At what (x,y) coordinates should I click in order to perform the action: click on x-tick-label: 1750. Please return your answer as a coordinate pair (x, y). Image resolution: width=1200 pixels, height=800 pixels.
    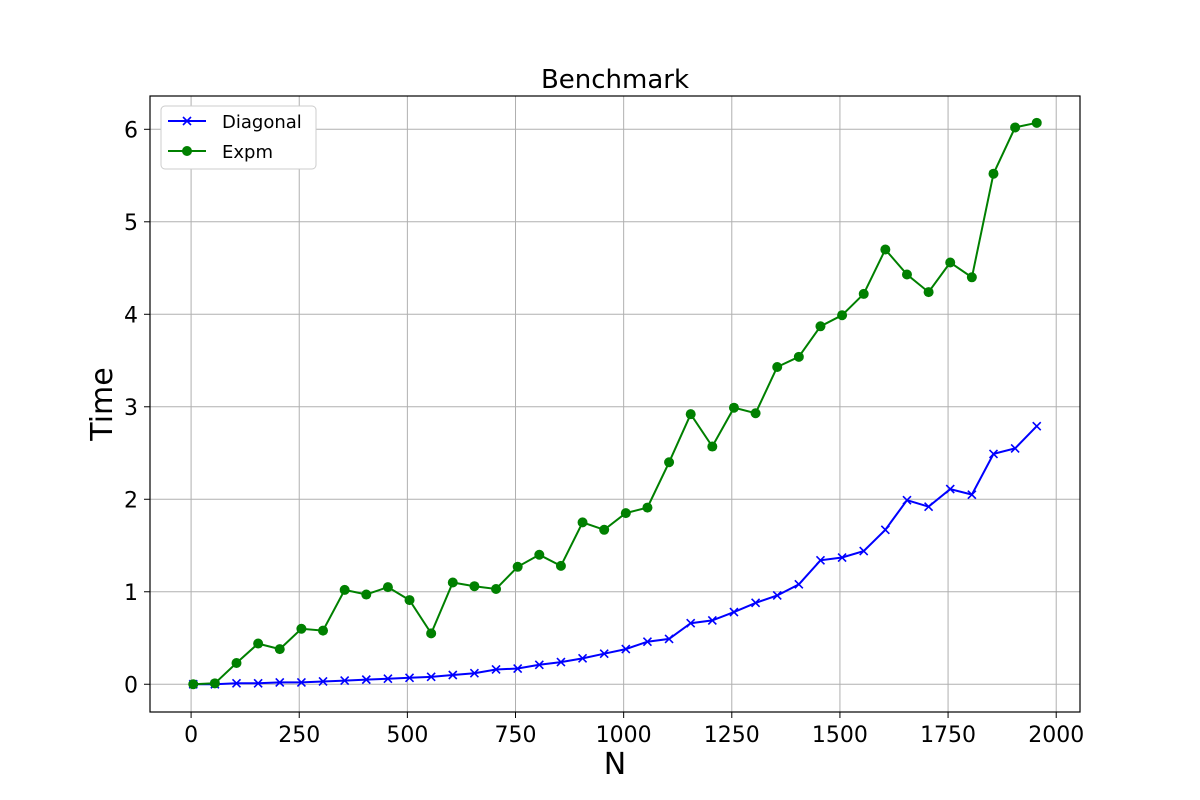
    Looking at the image, I should click on (948, 735).